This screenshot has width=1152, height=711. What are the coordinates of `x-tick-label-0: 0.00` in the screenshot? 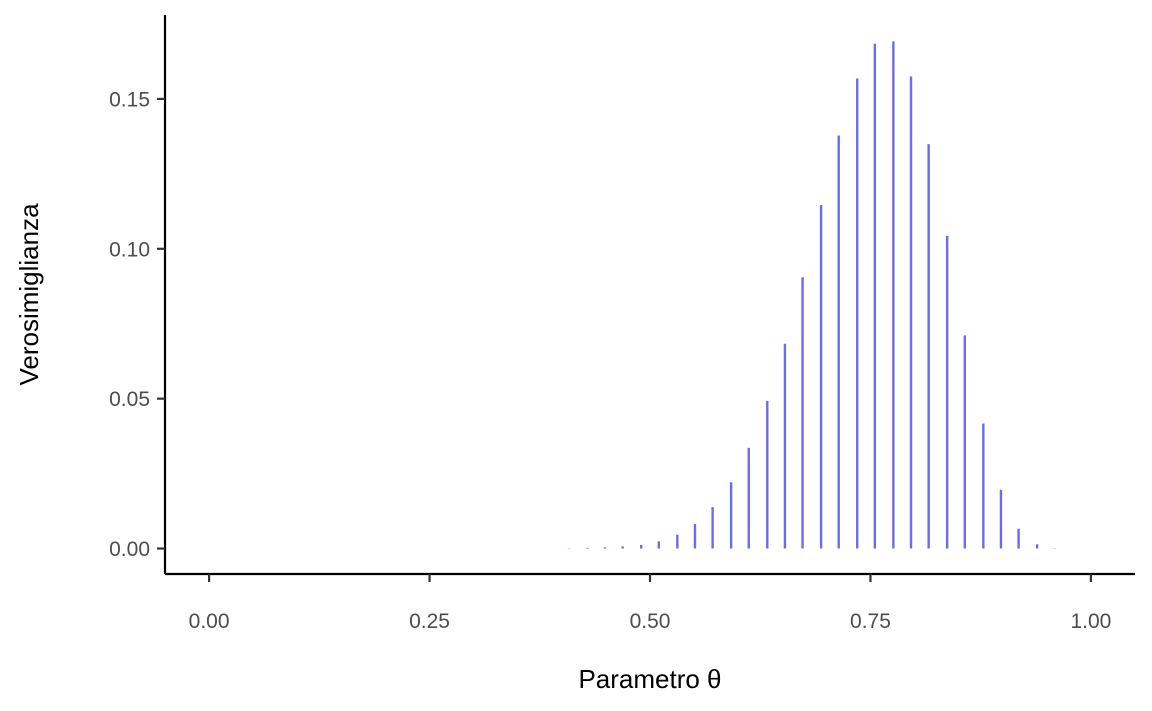 It's located at (209, 621).